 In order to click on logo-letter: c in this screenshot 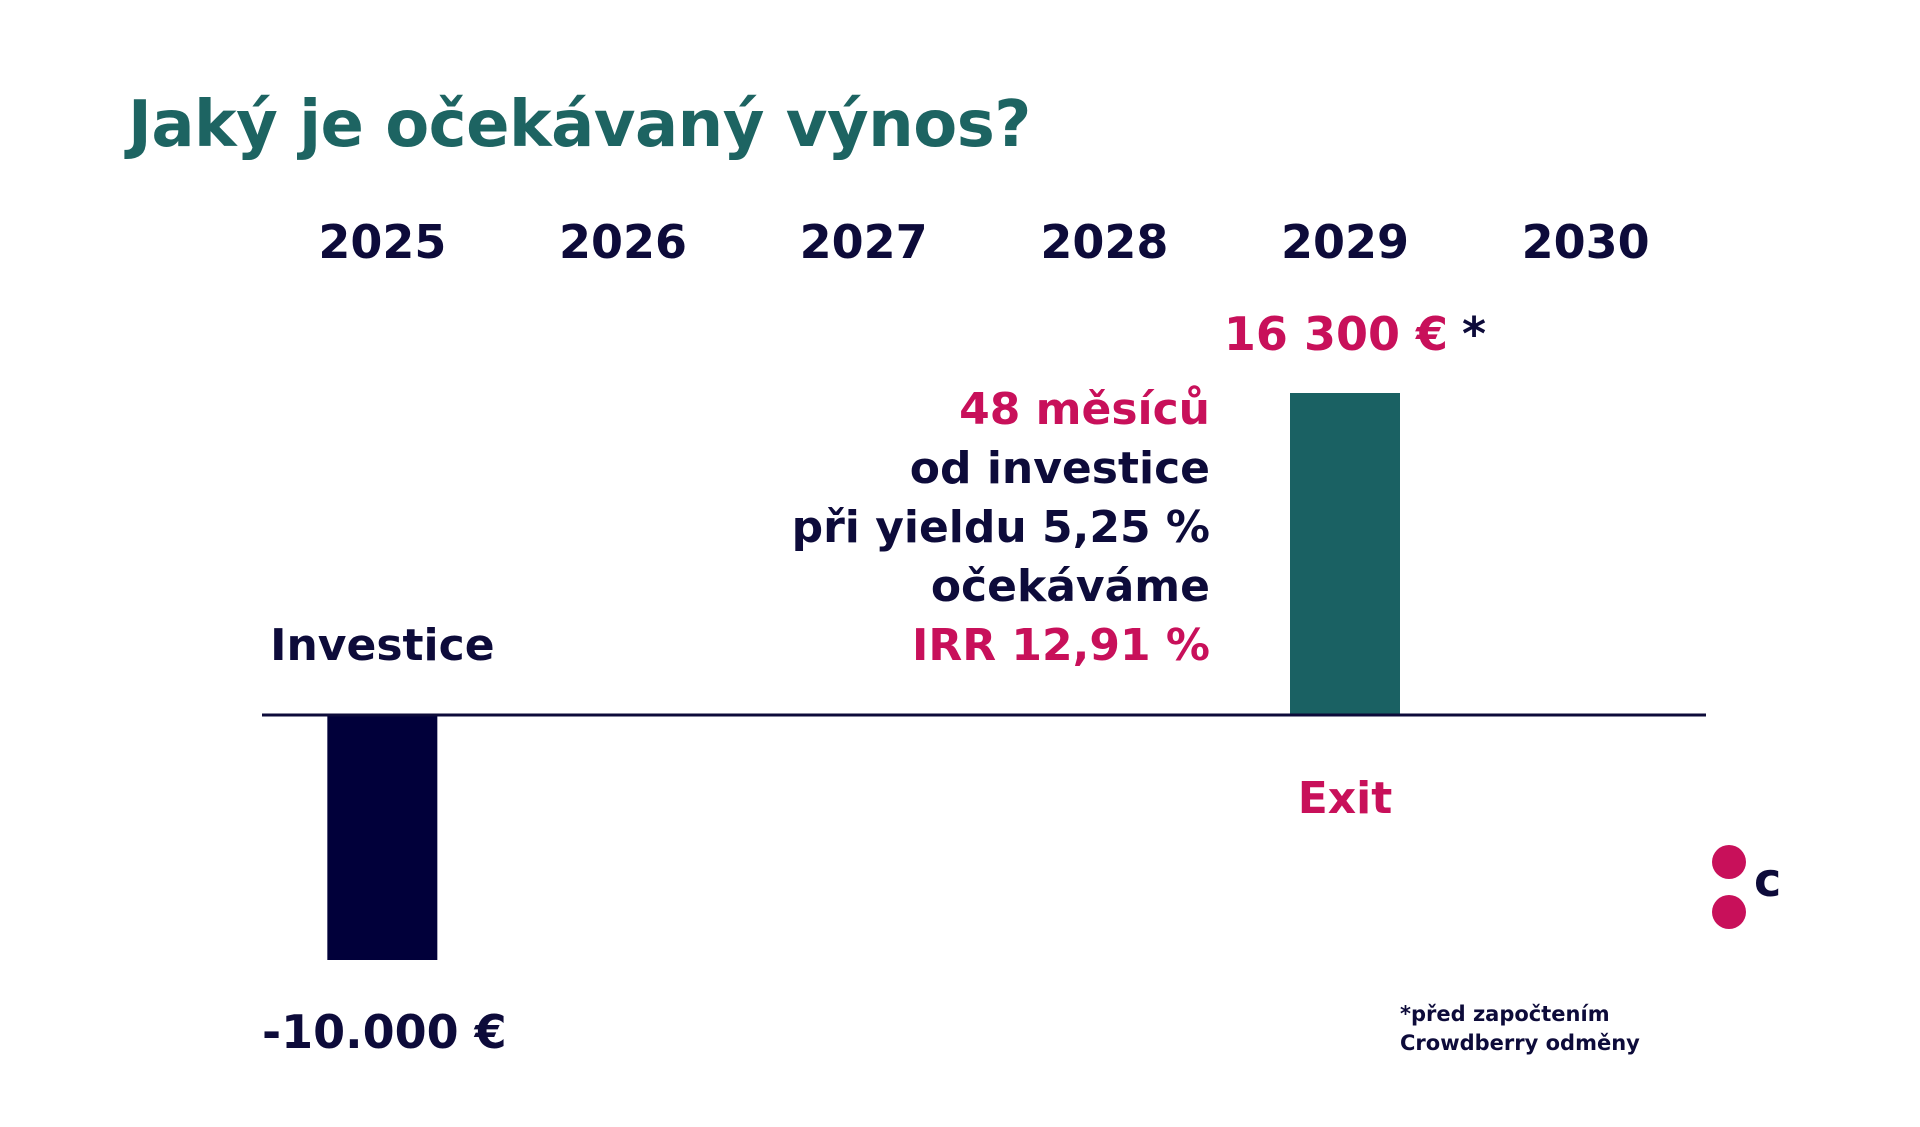, I will do `click(1768, 880)`.